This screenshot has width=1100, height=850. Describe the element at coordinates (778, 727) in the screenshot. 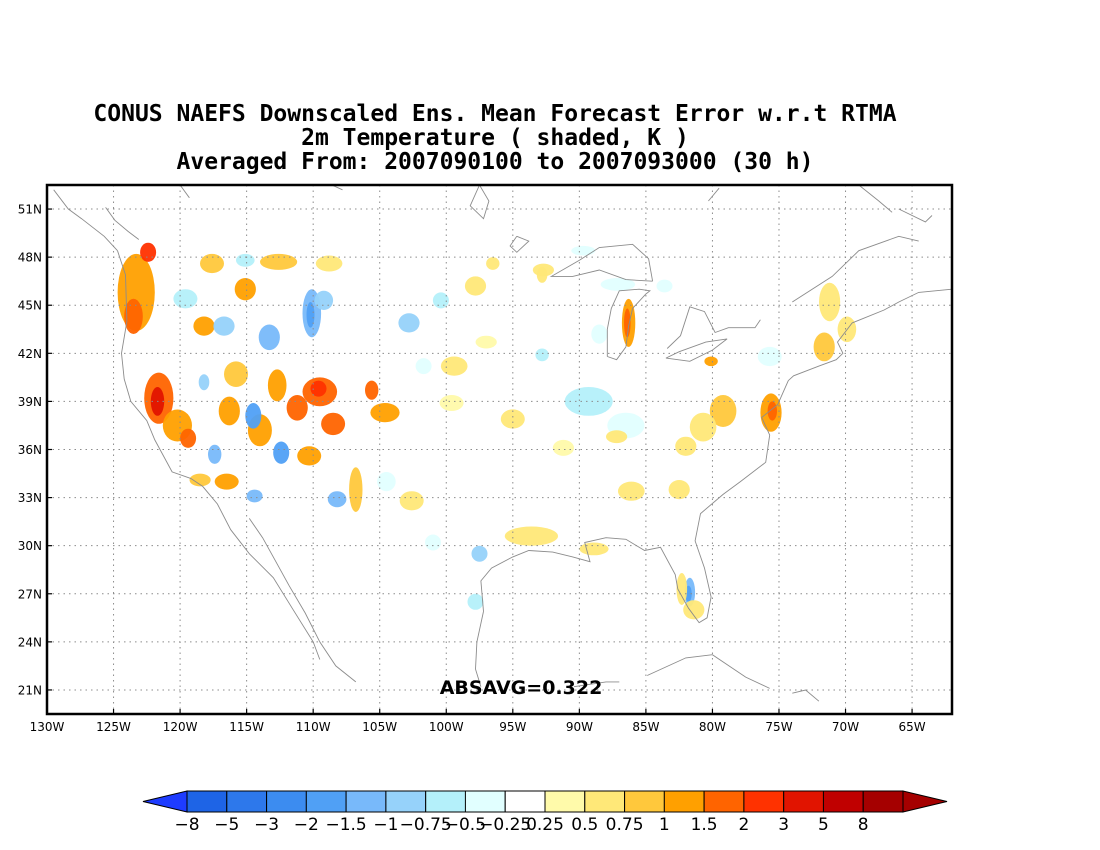

I see `lon-tick-label: 75W` at that location.